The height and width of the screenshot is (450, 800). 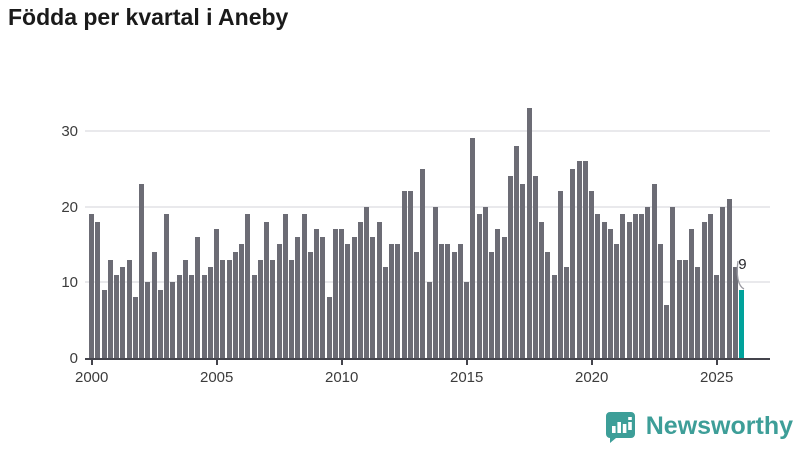 What do you see at coordinates (742, 264) in the screenshot?
I see `last-value-annotation: 9` at bounding box center [742, 264].